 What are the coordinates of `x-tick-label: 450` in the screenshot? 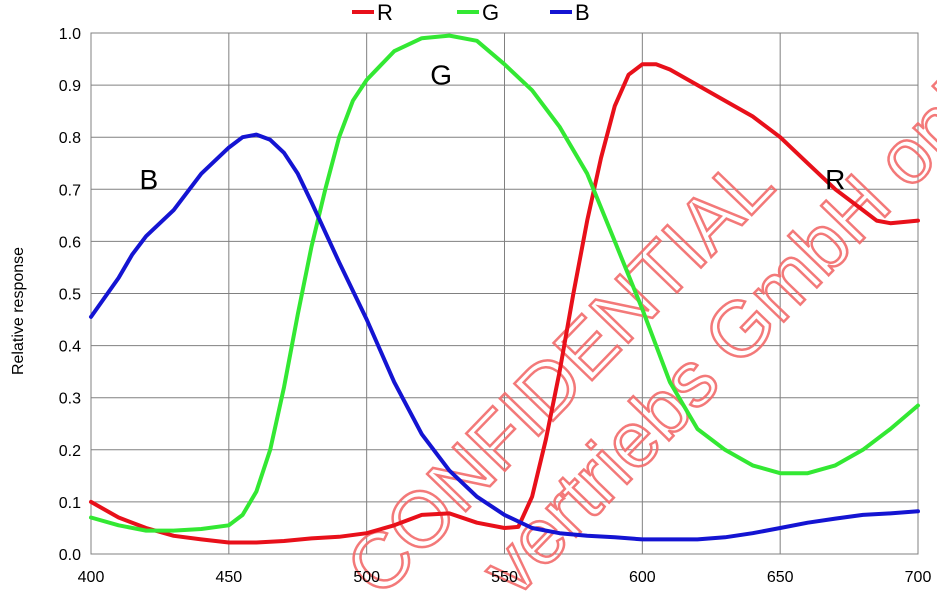 It's located at (228, 577).